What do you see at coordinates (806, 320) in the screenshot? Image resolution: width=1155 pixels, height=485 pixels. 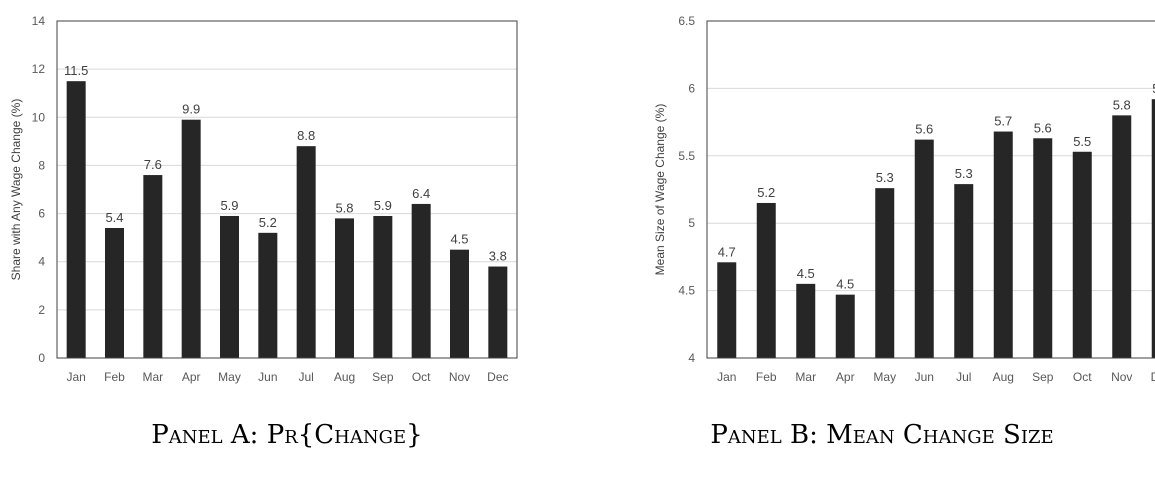 I see `panel-b-bar-mar` at bounding box center [806, 320].